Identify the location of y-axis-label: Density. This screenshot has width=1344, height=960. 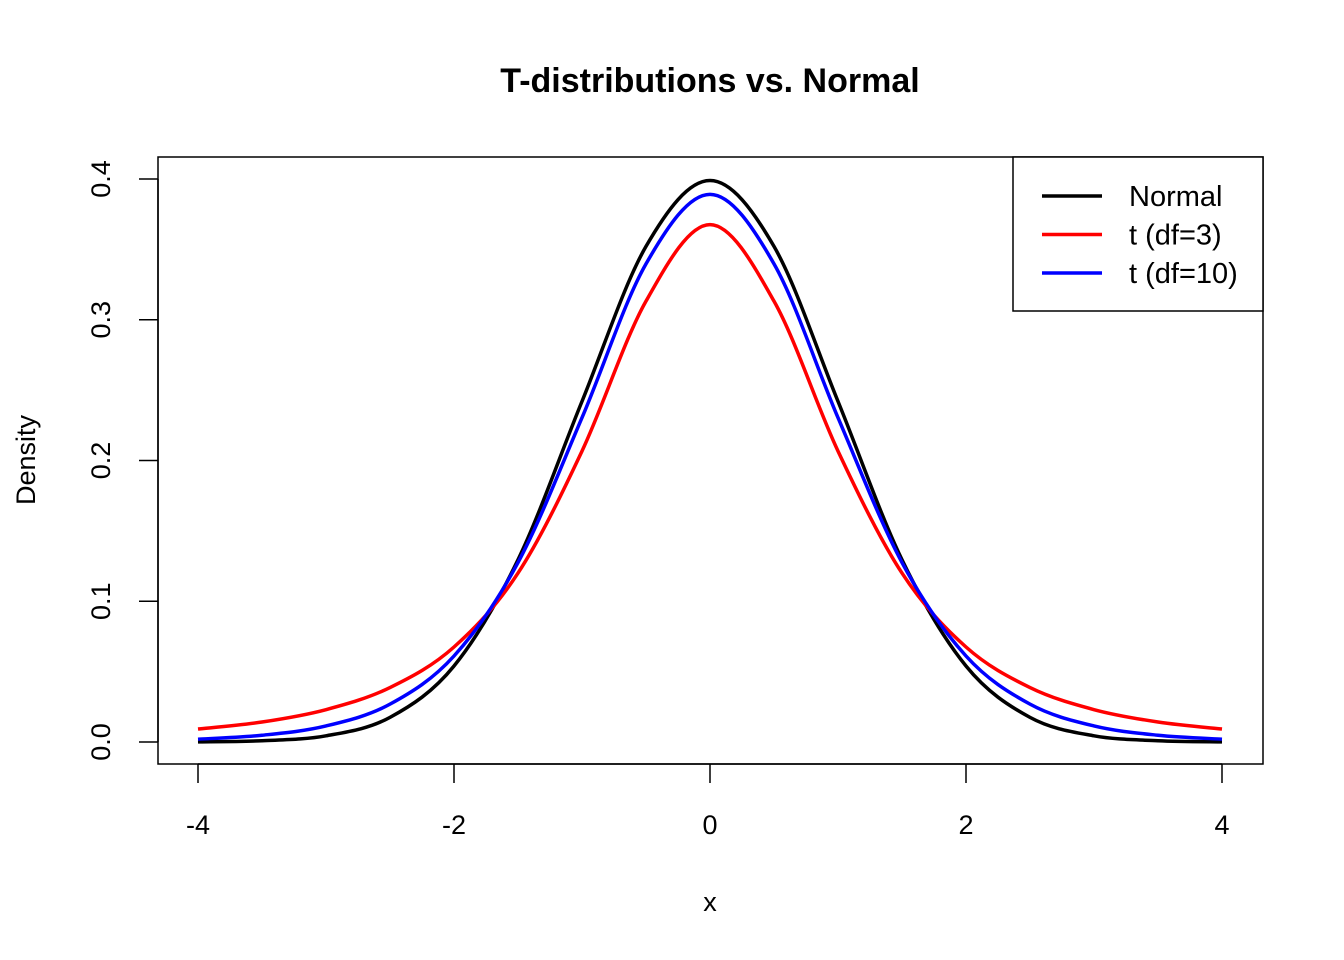
(26, 459).